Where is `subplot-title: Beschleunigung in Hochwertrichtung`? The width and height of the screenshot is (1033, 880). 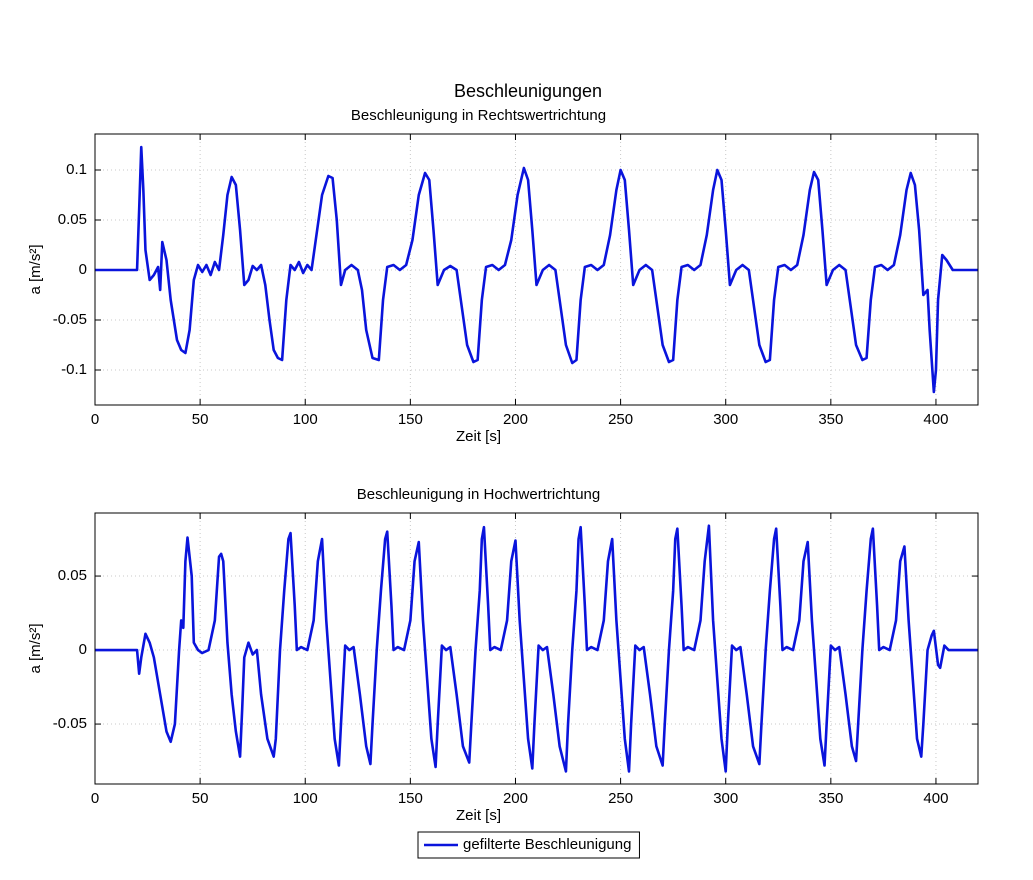
subplot-title: Beschleunigung in Hochwertrichtung is located at coordinates (478, 494).